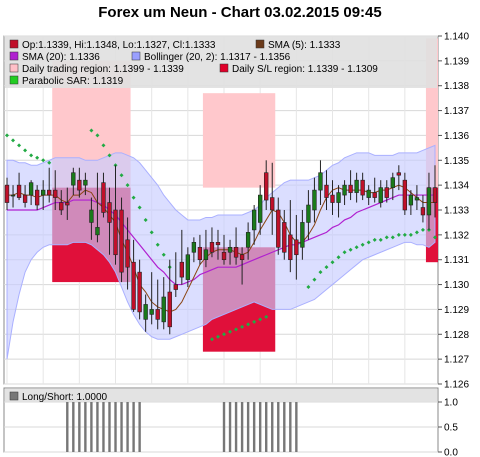  Describe the element at coordinates (14, 44) in the screenshot. I see `legend-ohlc-swatch` at that location.